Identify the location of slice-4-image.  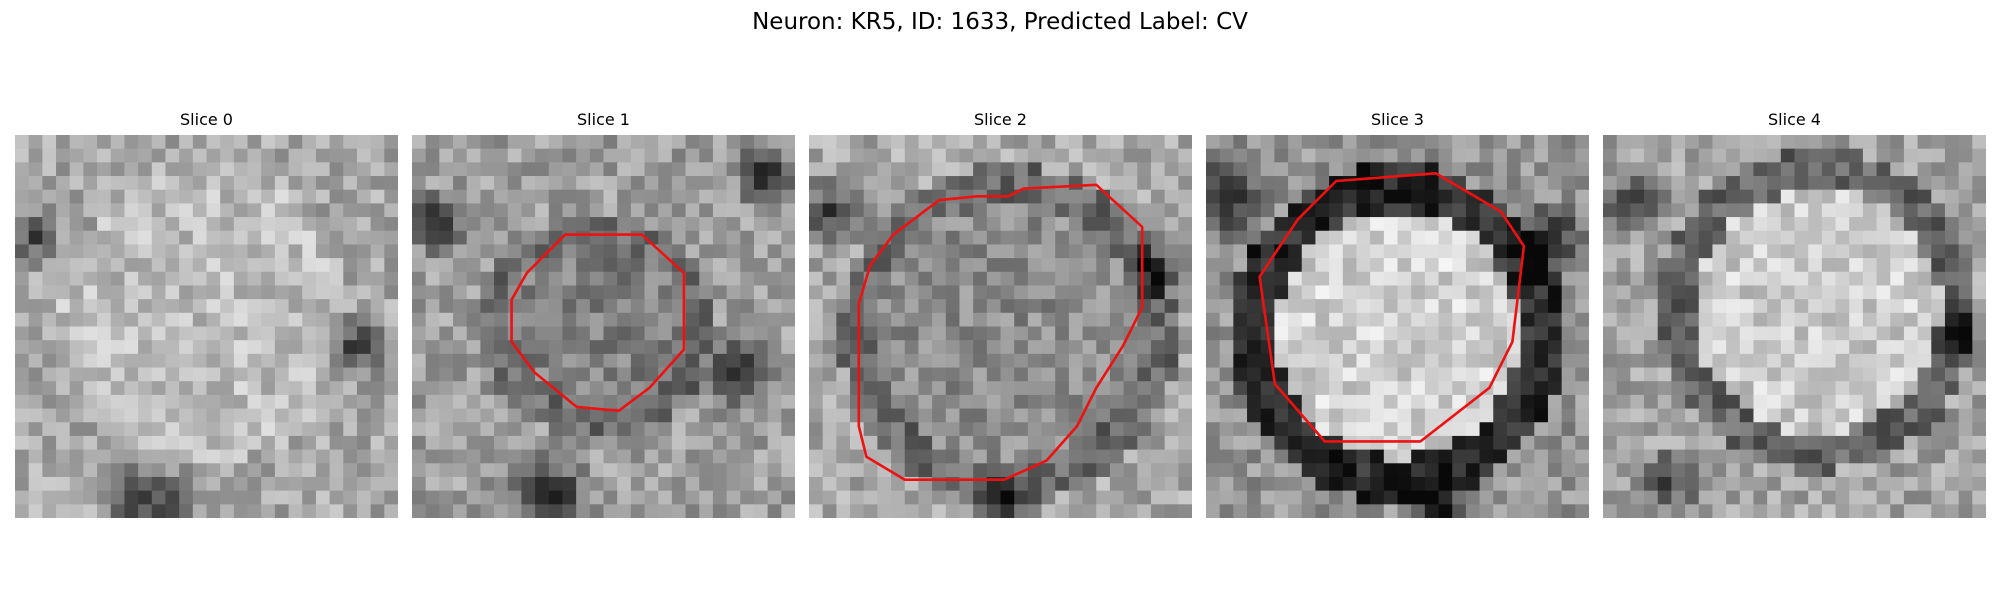
(1794, 326).